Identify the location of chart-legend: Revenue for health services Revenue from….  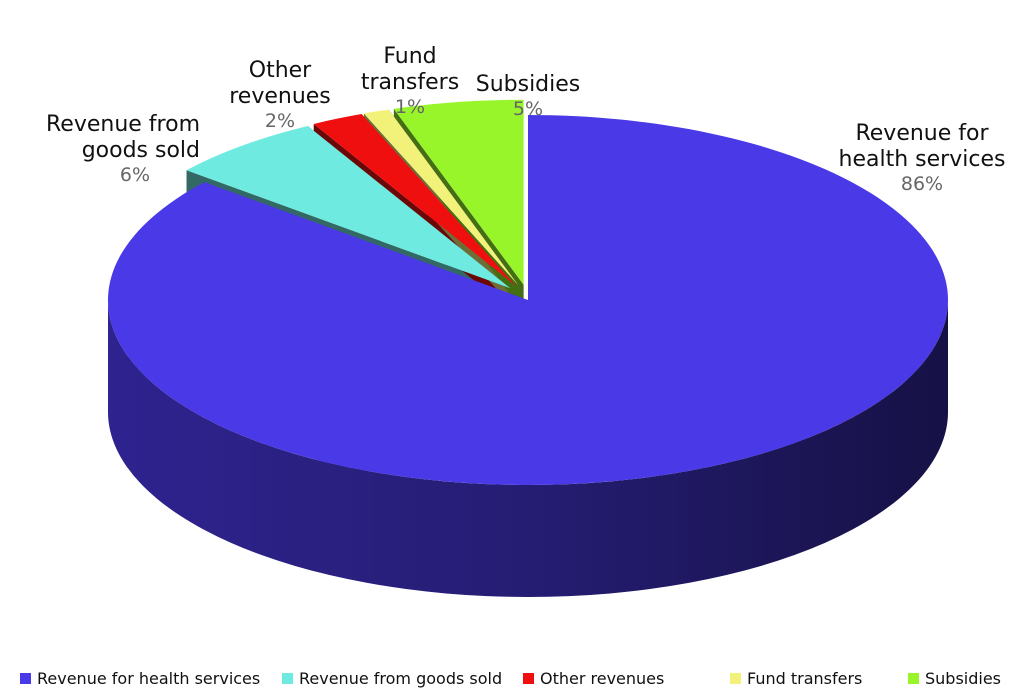
(520, 680).